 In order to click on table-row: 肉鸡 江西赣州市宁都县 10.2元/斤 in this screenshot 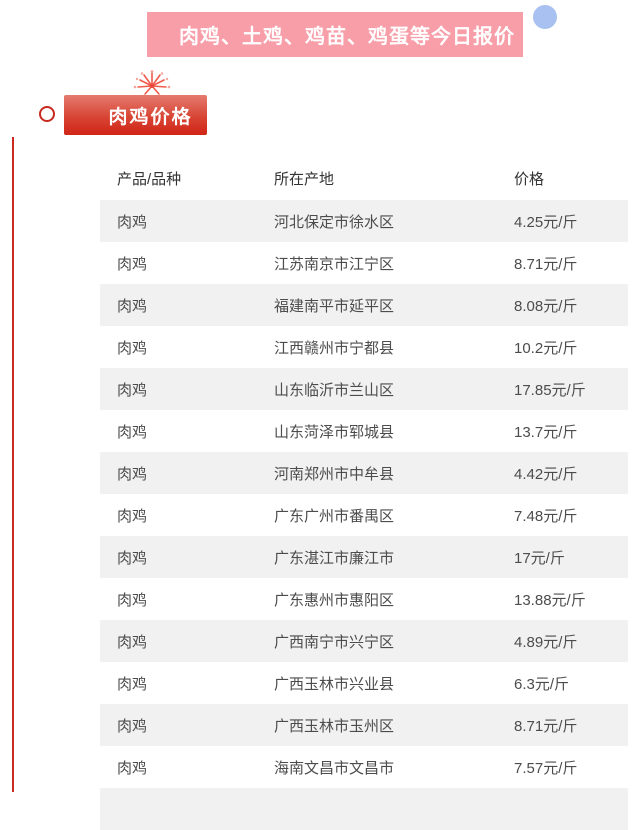, I will do `click(364, 347)`.